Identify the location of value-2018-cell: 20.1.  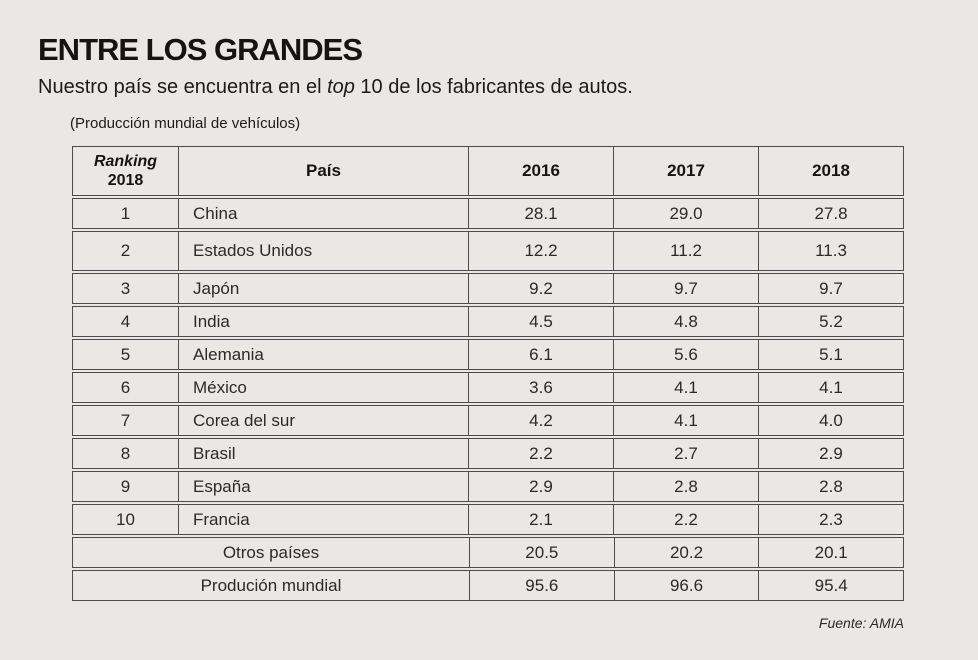
(831, 552).